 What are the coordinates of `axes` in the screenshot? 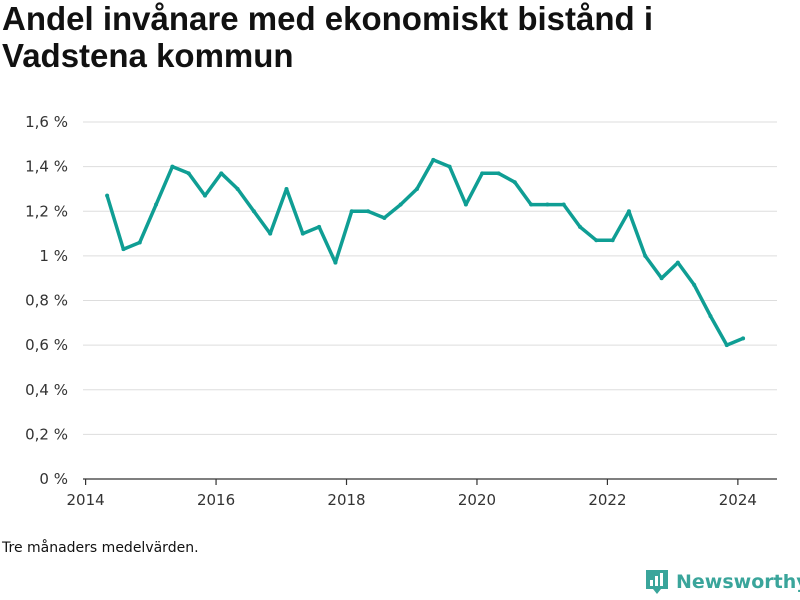 It's located at (430, 481).